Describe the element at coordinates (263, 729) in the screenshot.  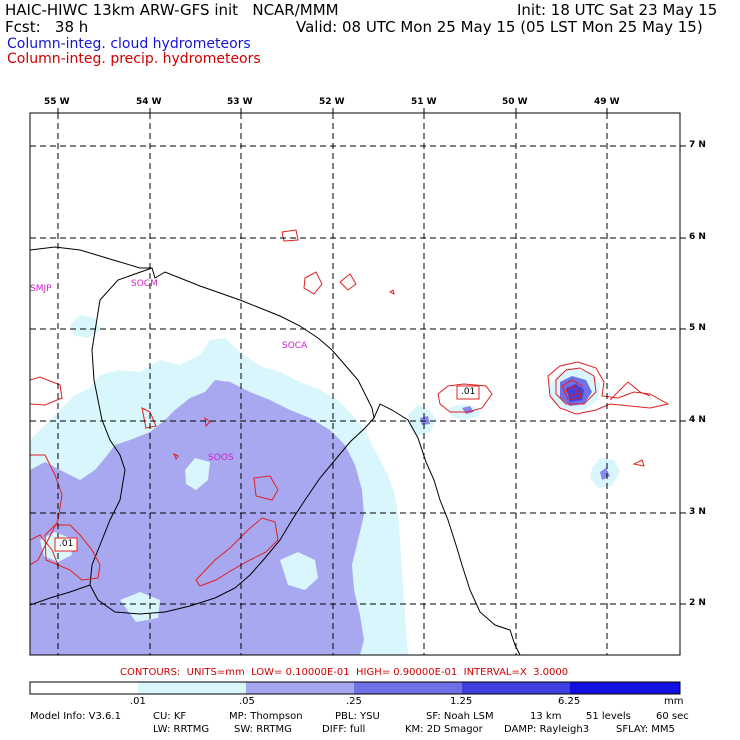
I see `model-info-item: SW: RRTMG` at that location.